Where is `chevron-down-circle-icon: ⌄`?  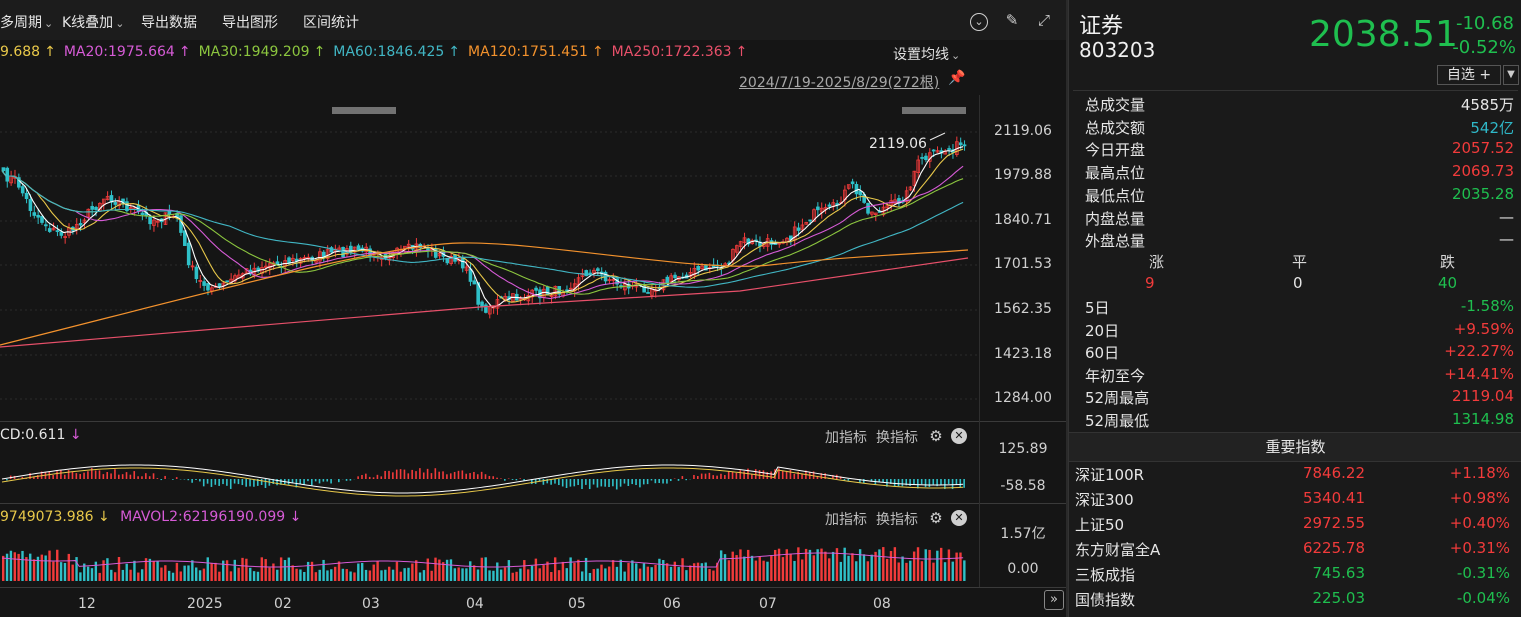 chevron-down-circle-icon: ⌄ is located at coordinates (979, 22).